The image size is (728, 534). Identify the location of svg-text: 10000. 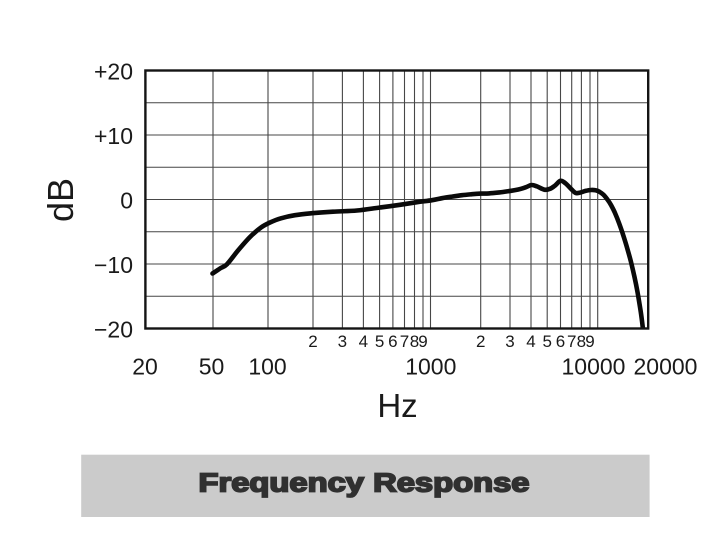
(594, 367).